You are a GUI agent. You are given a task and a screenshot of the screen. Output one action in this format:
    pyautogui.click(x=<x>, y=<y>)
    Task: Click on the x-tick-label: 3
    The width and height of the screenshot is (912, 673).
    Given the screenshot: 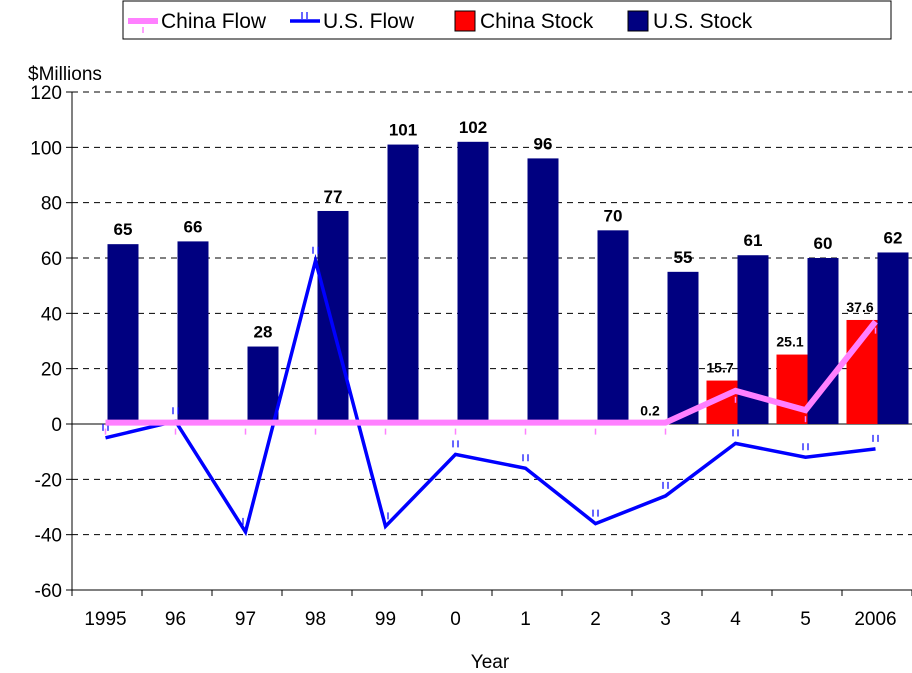 What is the action you would take?
    pyautogui.click(x=665, y=619)
    